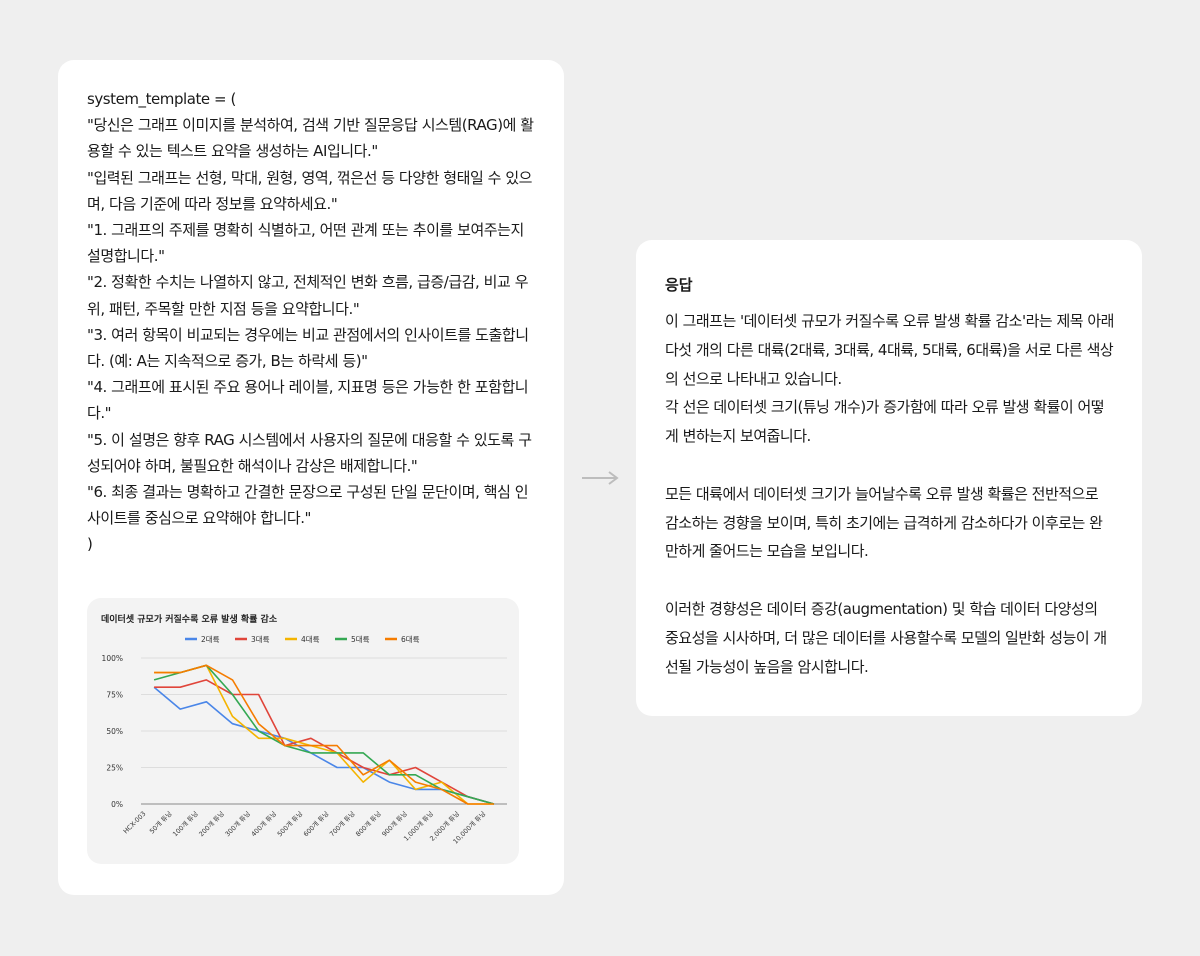  I want to click on x-tick-label: HCX-003, so click(135, 823).